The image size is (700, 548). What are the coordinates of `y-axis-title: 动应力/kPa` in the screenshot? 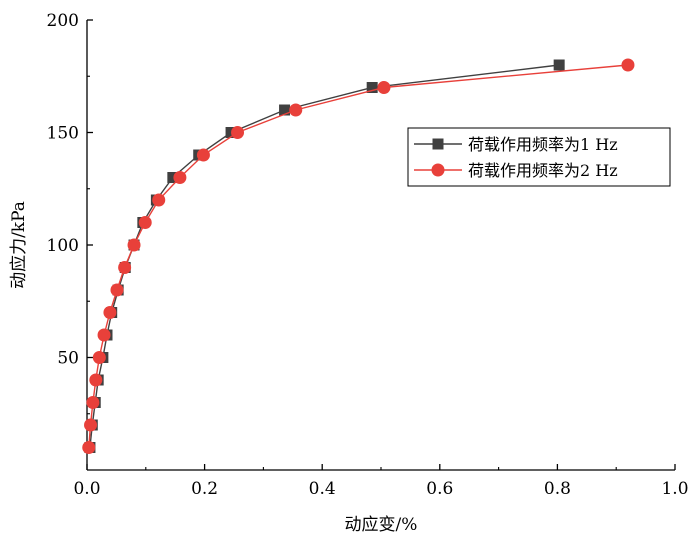 It's located at (19, 245).